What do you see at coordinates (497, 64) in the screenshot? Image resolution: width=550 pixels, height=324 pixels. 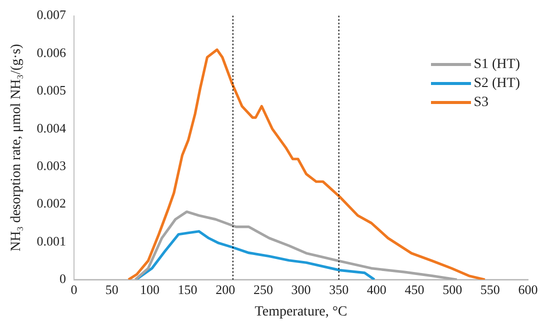 I see `legend-label: S1 (HT)` at bounding box center [497, 64].